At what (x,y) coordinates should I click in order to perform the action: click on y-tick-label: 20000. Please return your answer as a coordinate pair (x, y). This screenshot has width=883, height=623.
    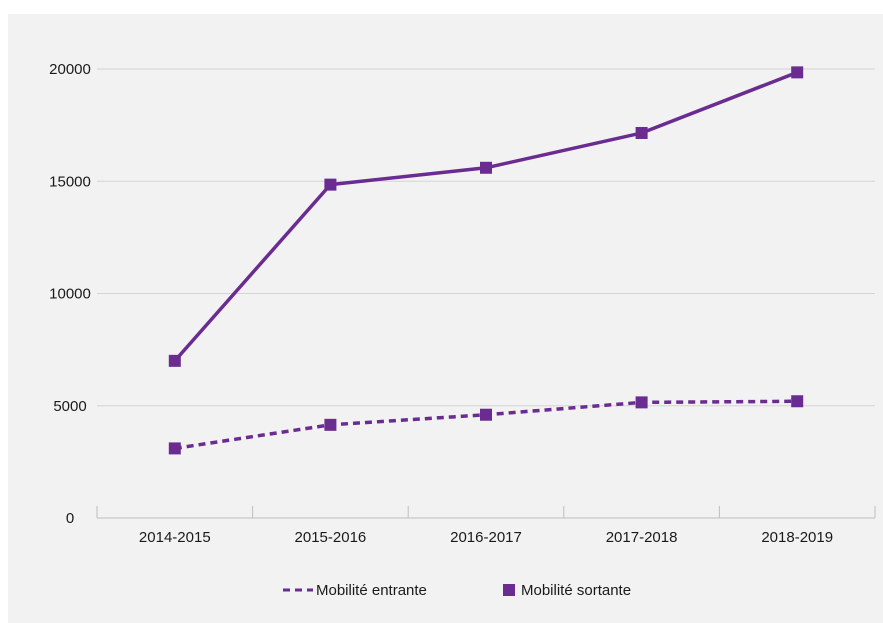
    Looking at the image, I should click on (70, 69).